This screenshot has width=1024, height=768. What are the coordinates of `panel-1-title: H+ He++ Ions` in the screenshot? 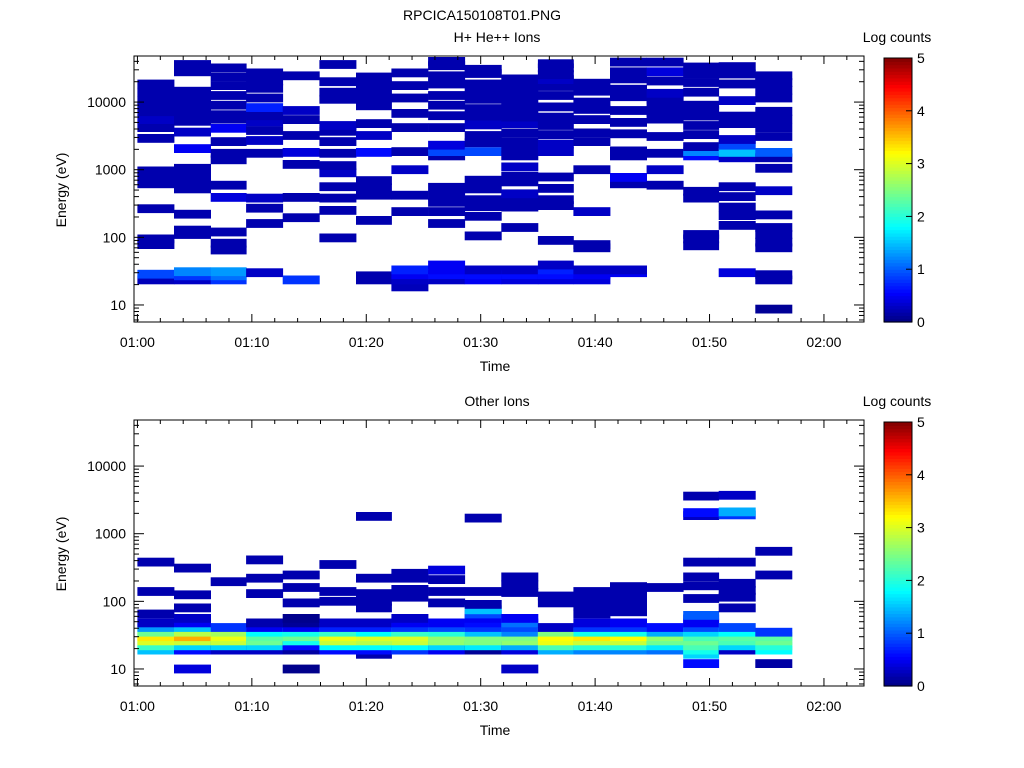 It's located at (497, 37).